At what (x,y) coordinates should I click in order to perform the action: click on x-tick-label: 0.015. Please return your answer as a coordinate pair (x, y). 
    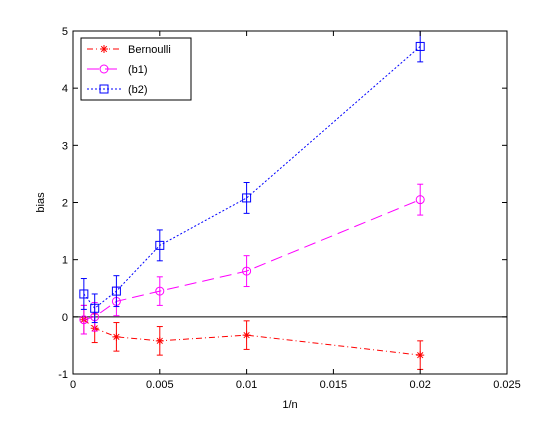
    Looking at the image, I should click on (334, 385).